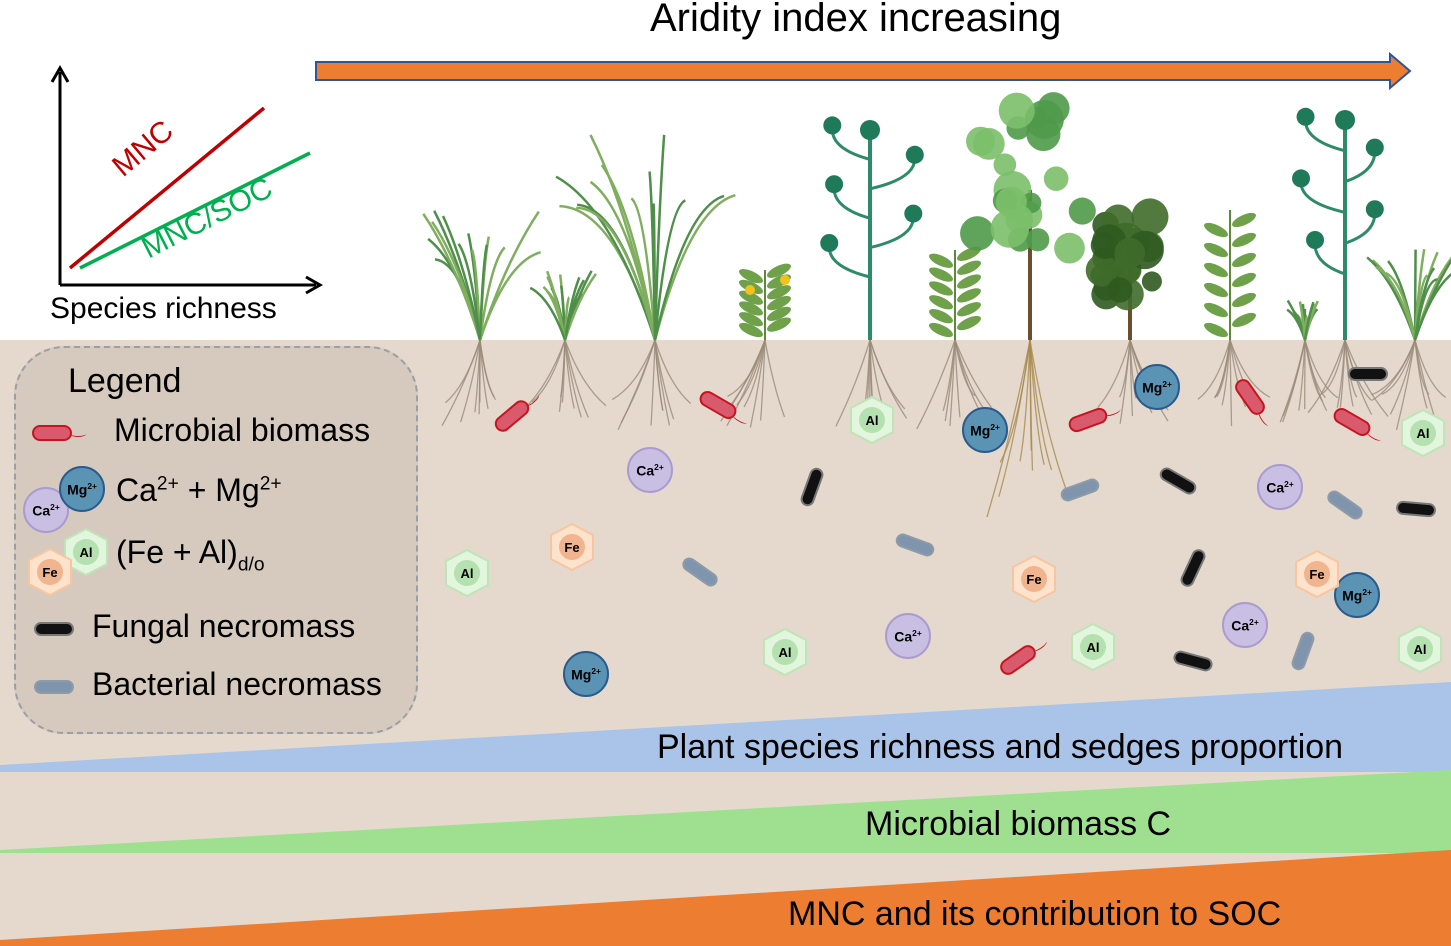 The image size is (1451, 946). I want to click on microbial-biomass-c-label: Microbial biomass C, so click(1018, 824).